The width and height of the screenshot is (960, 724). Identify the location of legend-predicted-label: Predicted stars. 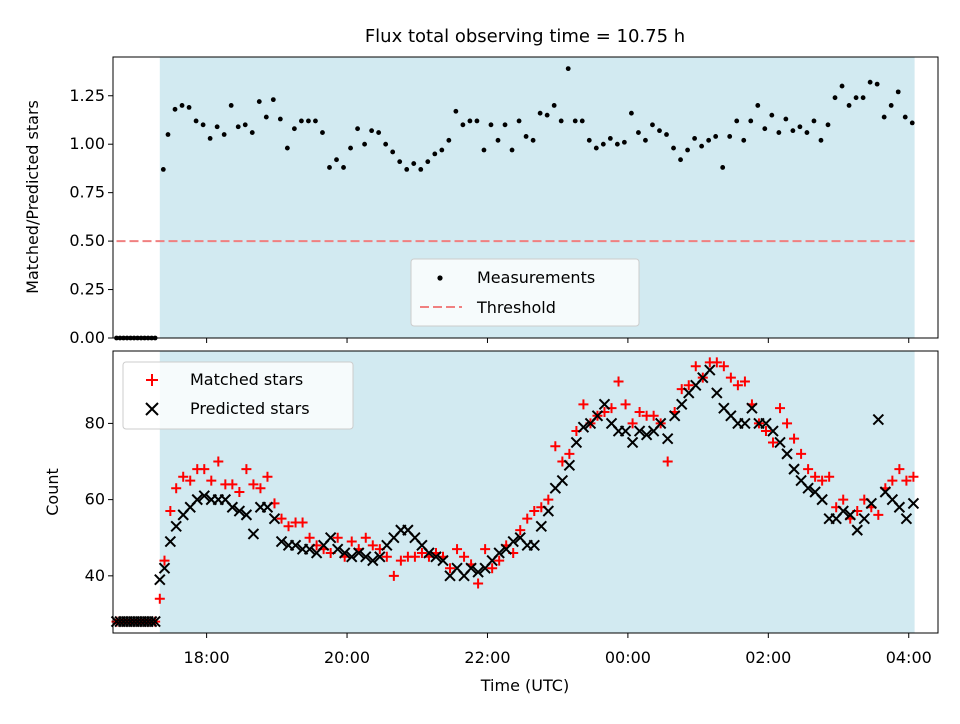
(250, 408).